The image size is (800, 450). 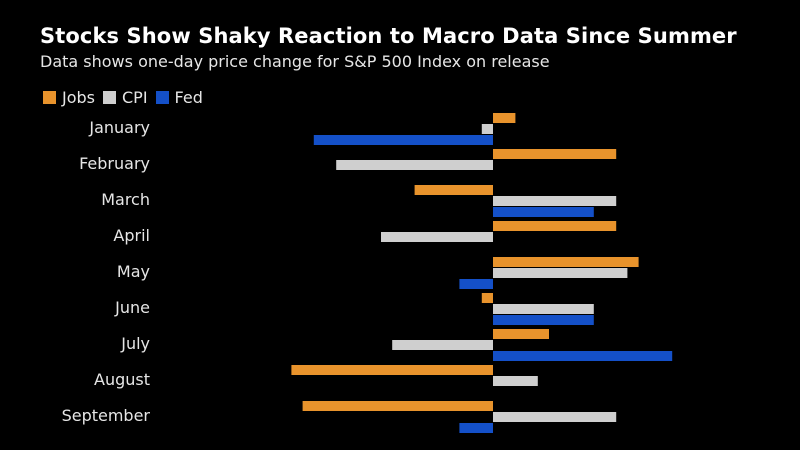 I want to click on bar-fed-may, so click(x=476, y=284).